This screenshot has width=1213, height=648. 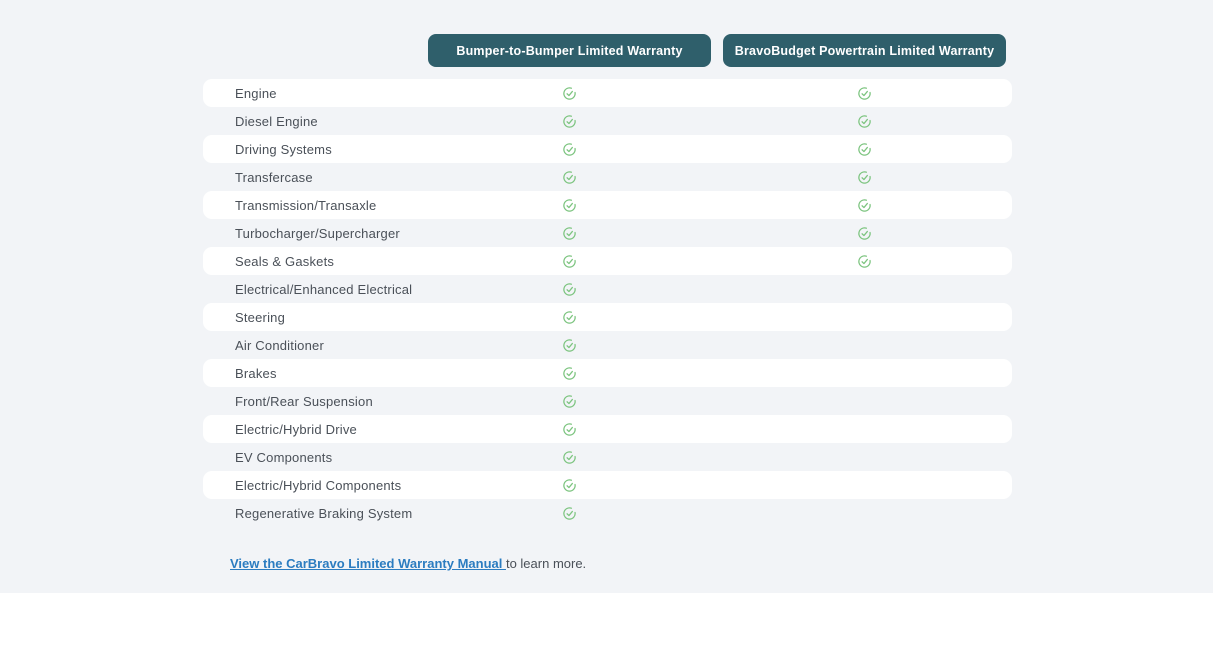 I want to click on table-row: Air Conditioner, so click(x=607, y=345).